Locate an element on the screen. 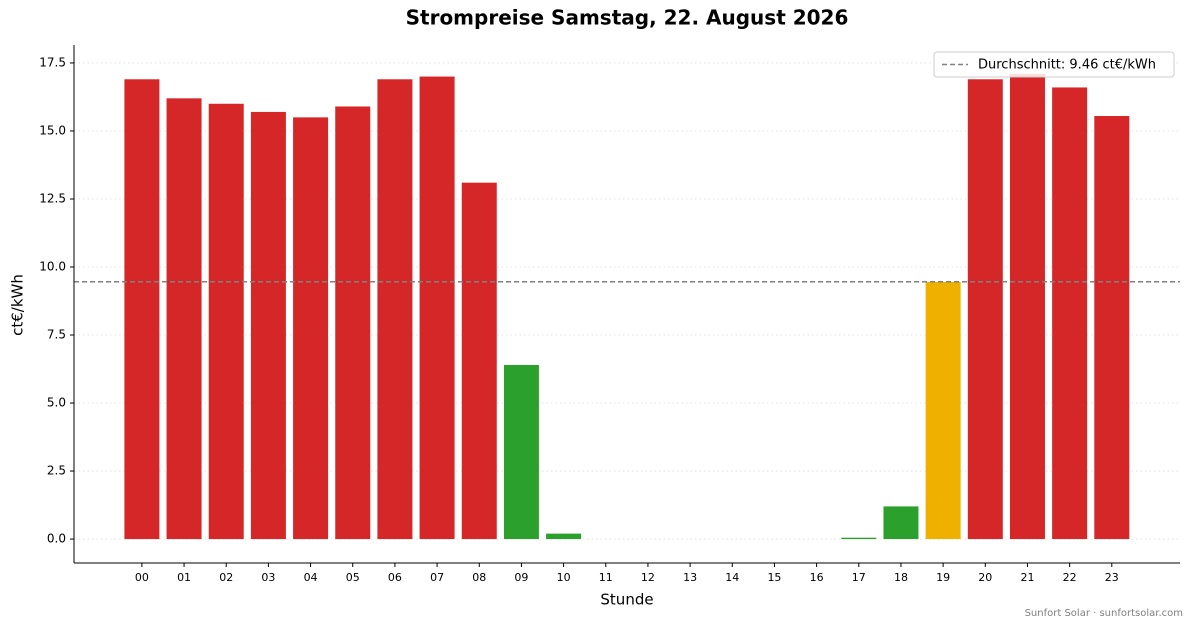  x-tick-label: 18 is located at coordinates (901, 577).